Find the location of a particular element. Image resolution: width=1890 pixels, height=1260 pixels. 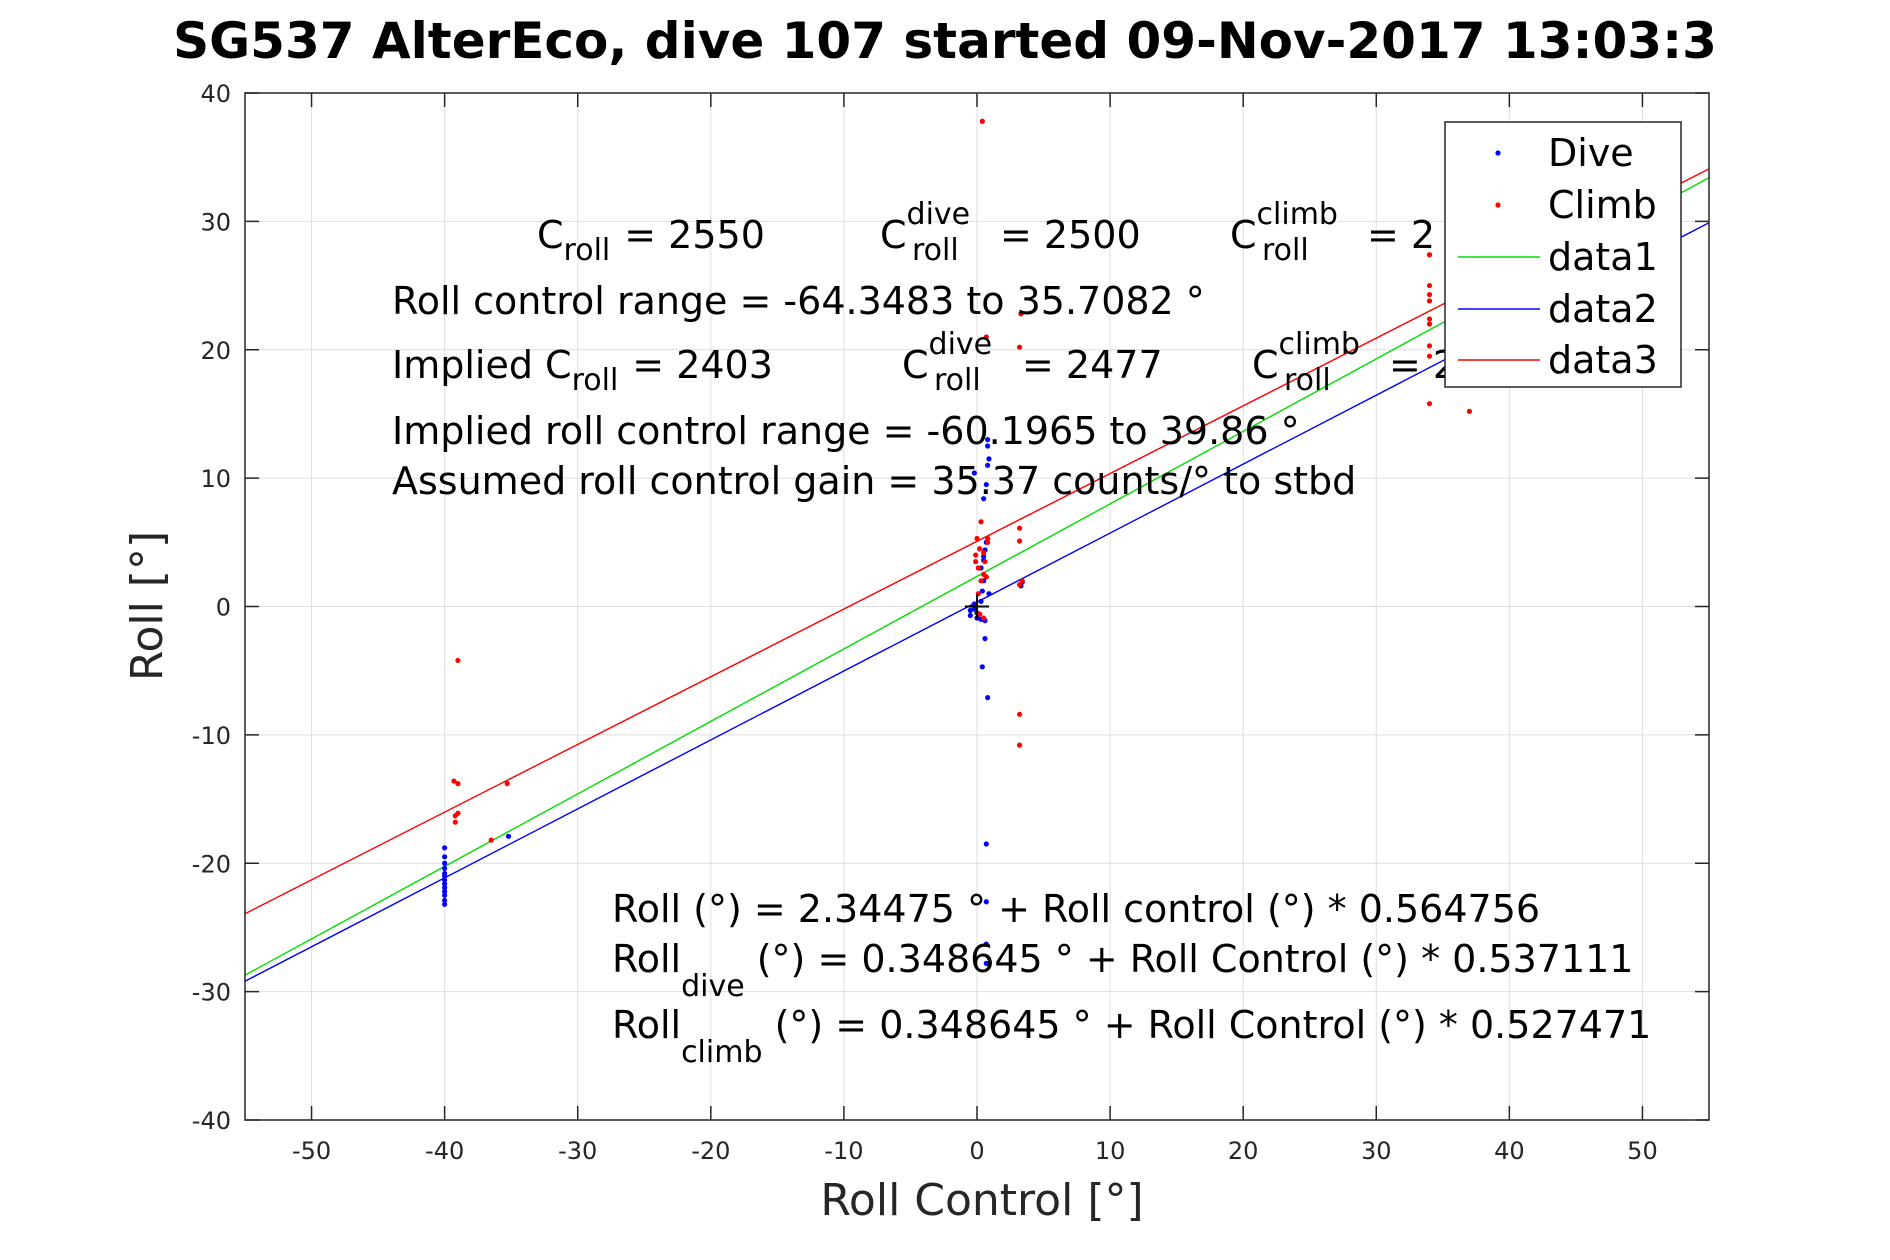

y-tick-label: 20 is located at coordinates (215, 351).